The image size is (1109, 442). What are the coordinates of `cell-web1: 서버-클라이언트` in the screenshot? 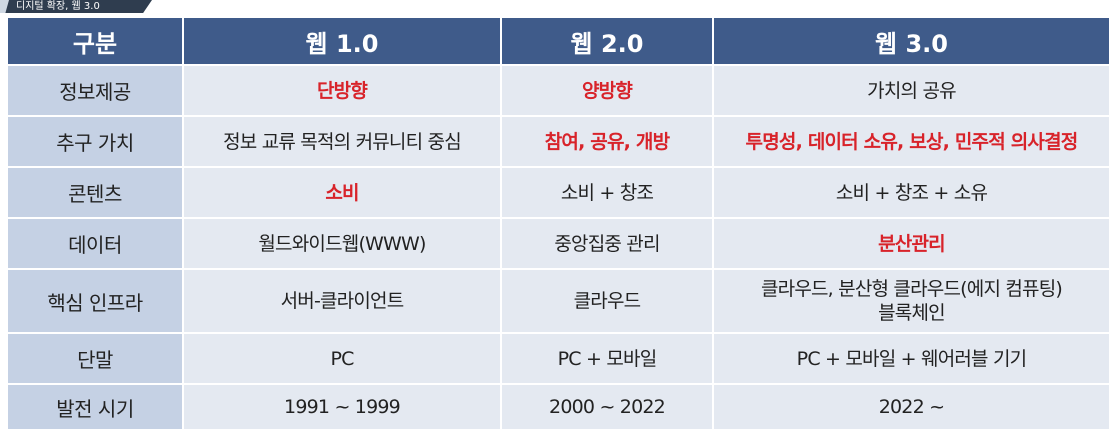 It's located at (342, 301).